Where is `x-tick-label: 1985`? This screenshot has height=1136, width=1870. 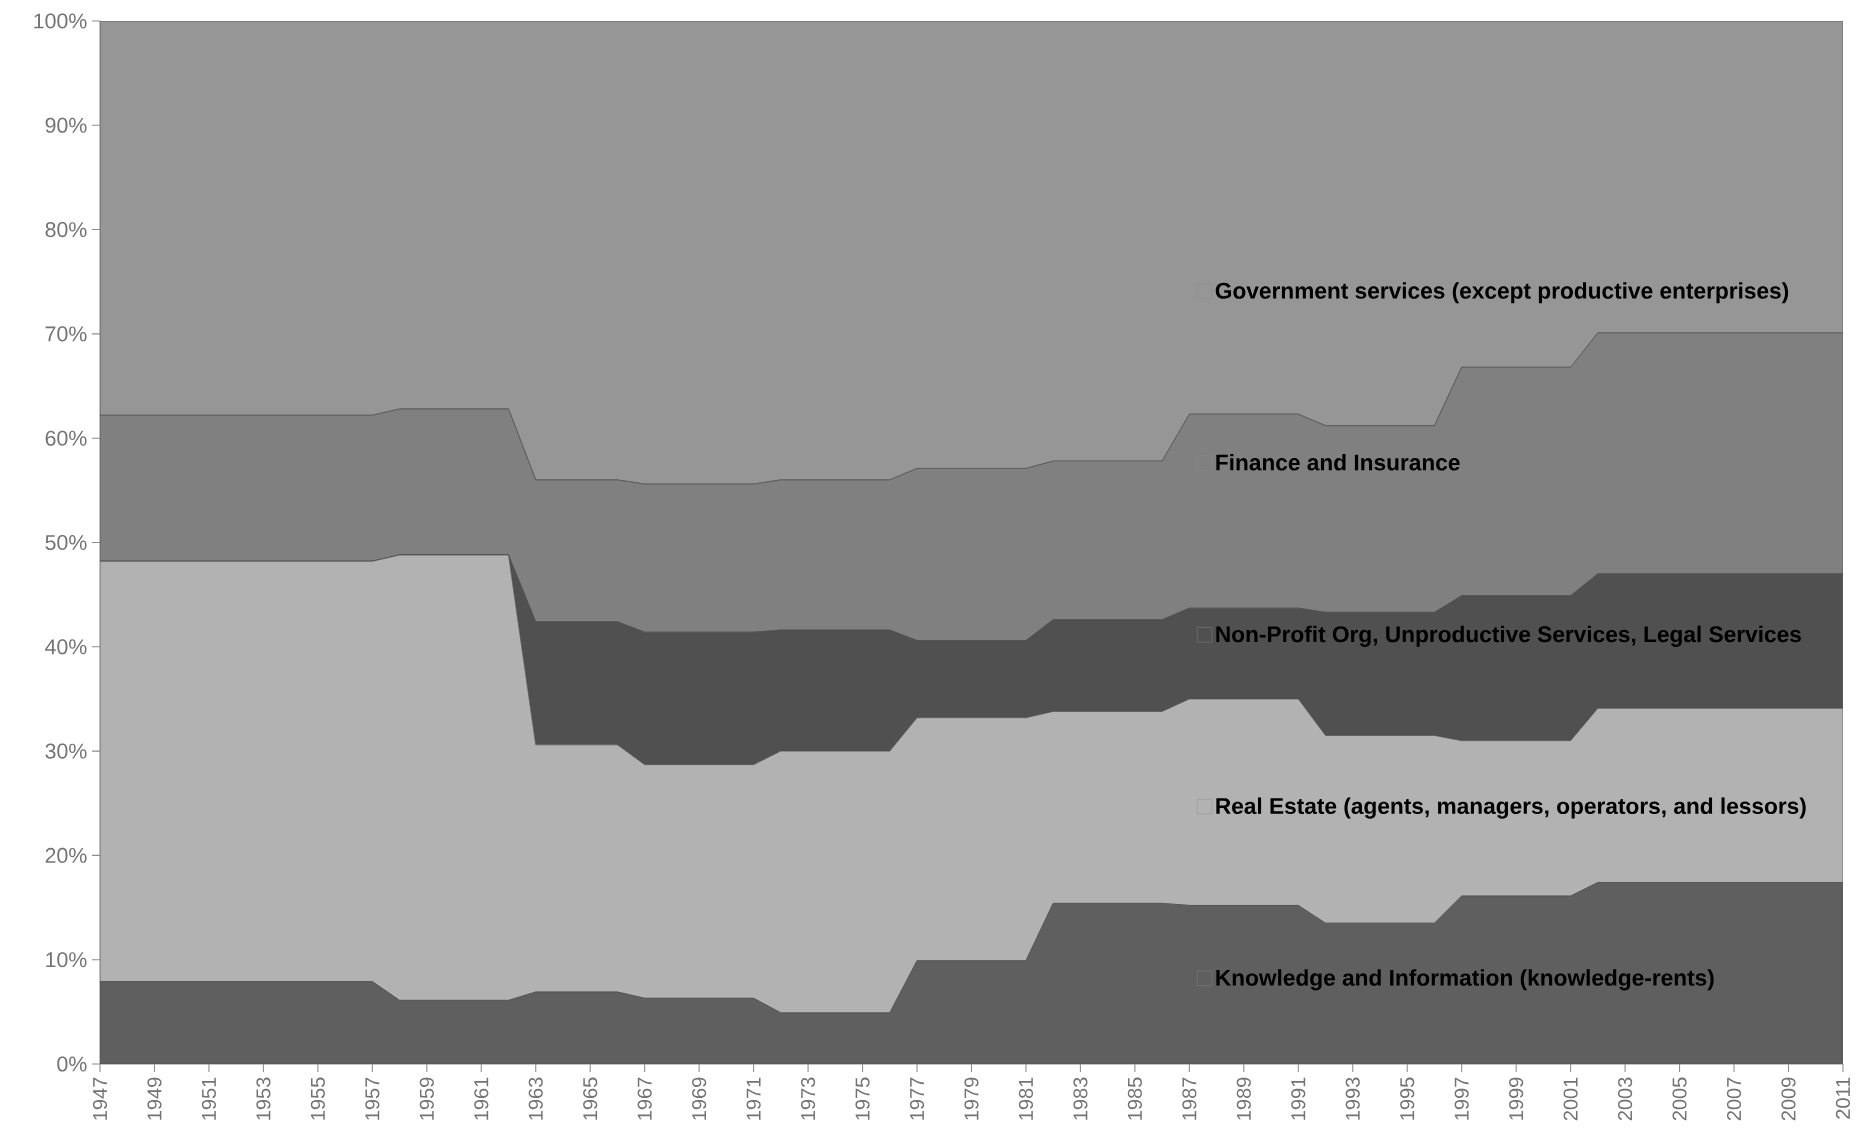
x-tick-label: 1985 is located at coordinates (1134, 1098).